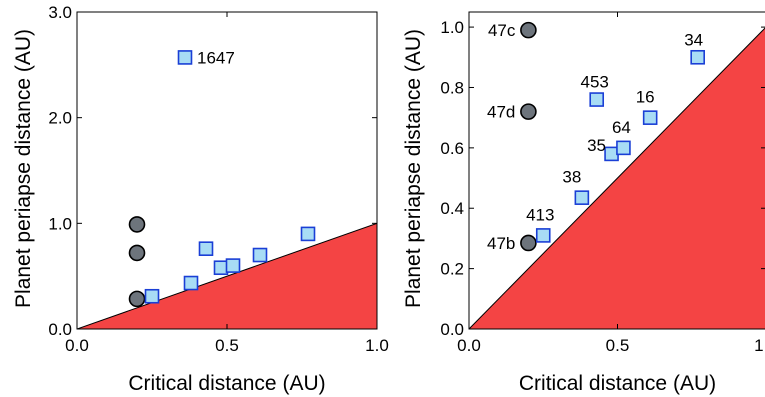  I want to click on y-tick-label: 3.0, so click(60, 12).